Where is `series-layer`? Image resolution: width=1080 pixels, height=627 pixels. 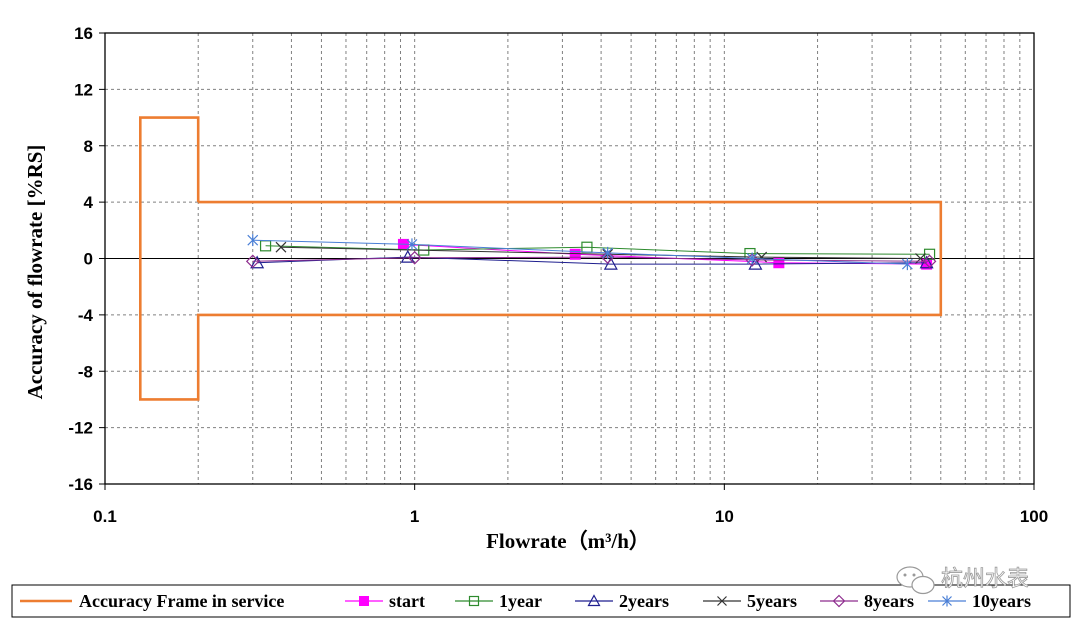
series-layer is located at coordinates (591, 252).